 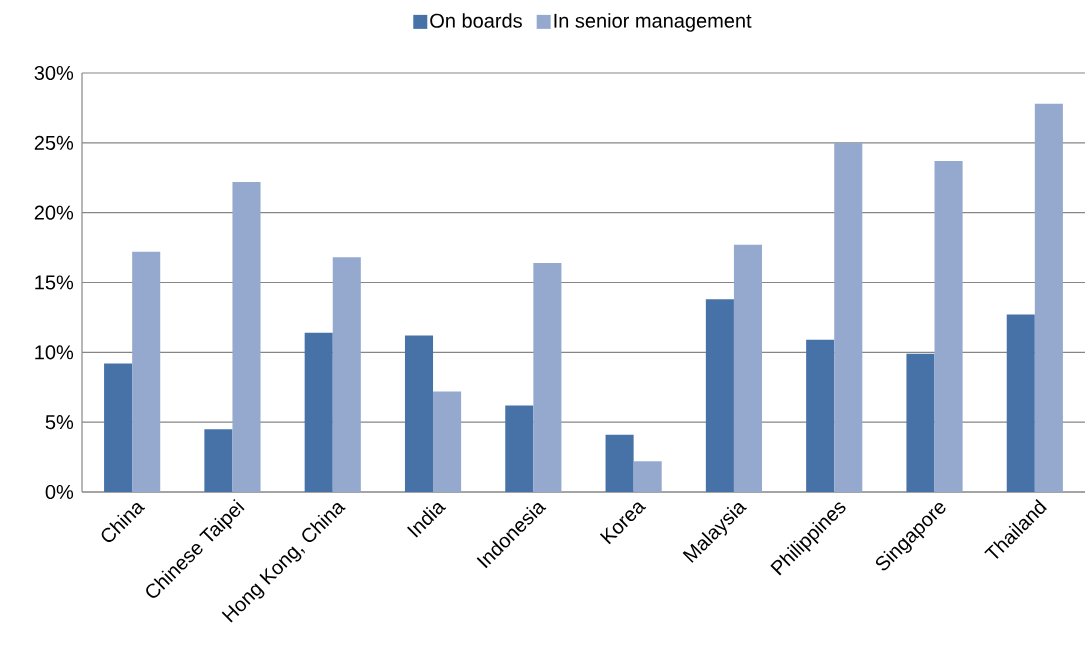 What do you see at coordinates (54, 73) in the screenshot?
I see `y-tick-label: 30%` at bounding box center [54, 73].